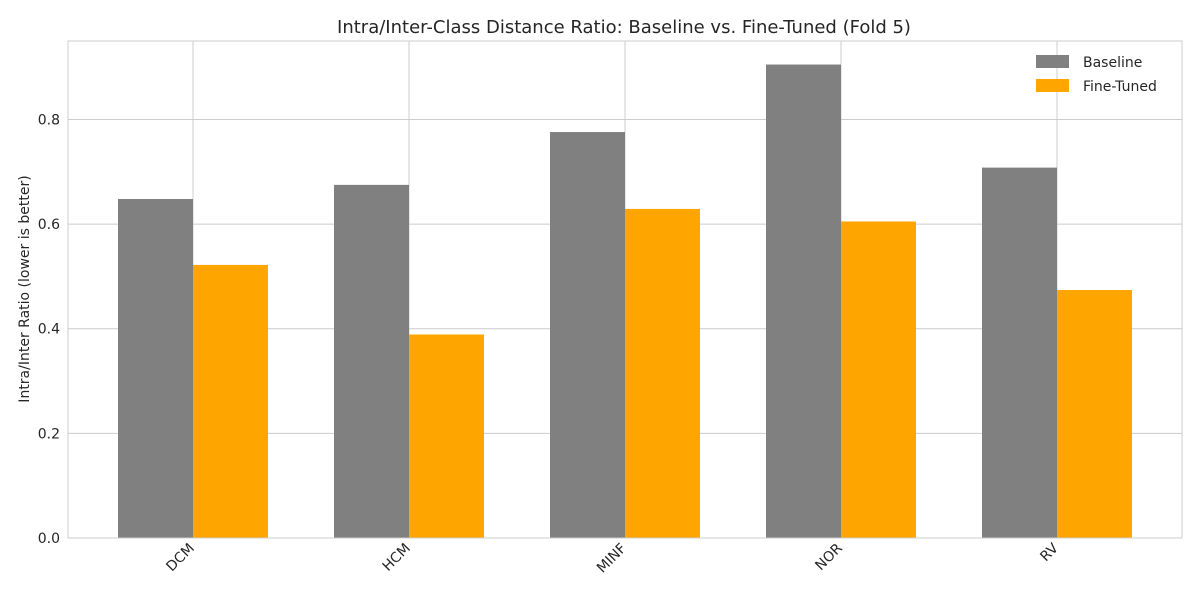  What do you see at coordinates (49, 434) in the screenshot?
I see `y-tick-label: 0.2` at bounding box center [49, 434].